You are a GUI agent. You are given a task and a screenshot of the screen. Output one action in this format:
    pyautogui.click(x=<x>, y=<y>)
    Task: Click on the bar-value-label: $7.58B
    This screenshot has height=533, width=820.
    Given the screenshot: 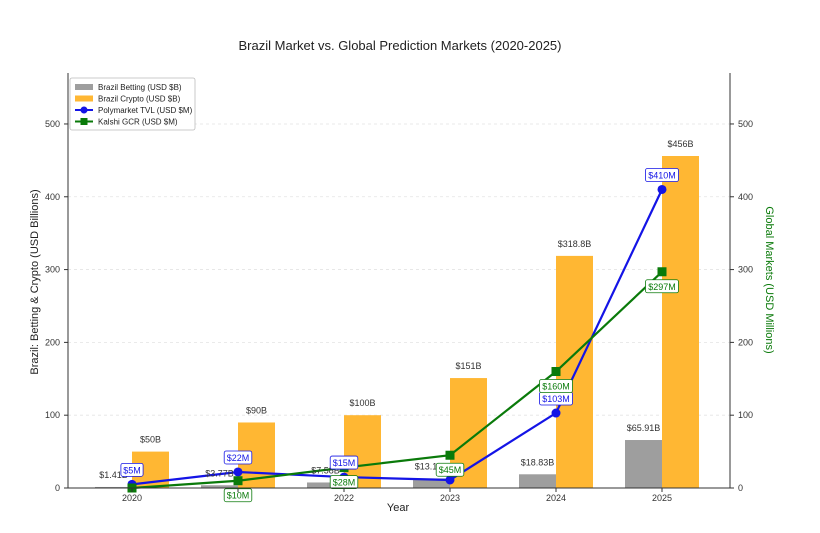 What is the action you would take?
    pyautogui.click(x=325, y=470)
    